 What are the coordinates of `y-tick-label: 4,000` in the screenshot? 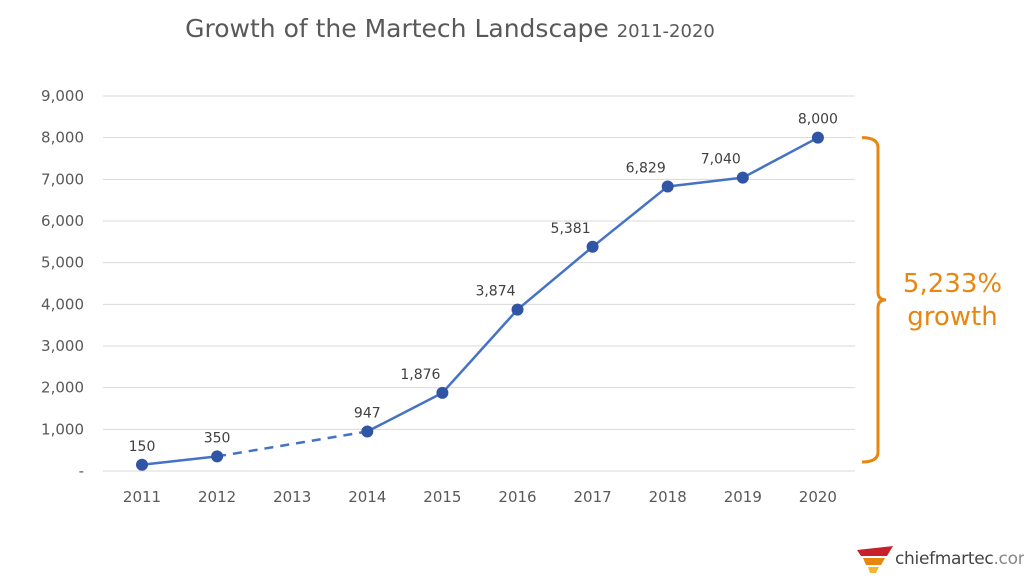 It's located at (62, 304).